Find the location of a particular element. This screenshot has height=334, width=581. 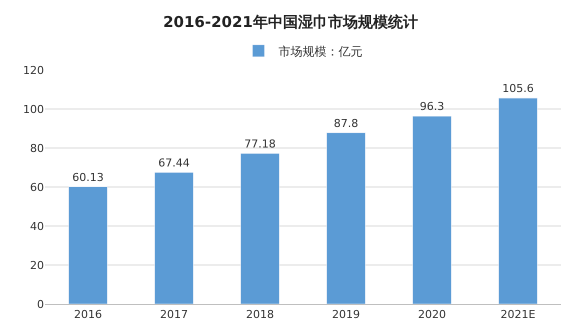

data-label: 105.6 is located at coordinates (518, 89).